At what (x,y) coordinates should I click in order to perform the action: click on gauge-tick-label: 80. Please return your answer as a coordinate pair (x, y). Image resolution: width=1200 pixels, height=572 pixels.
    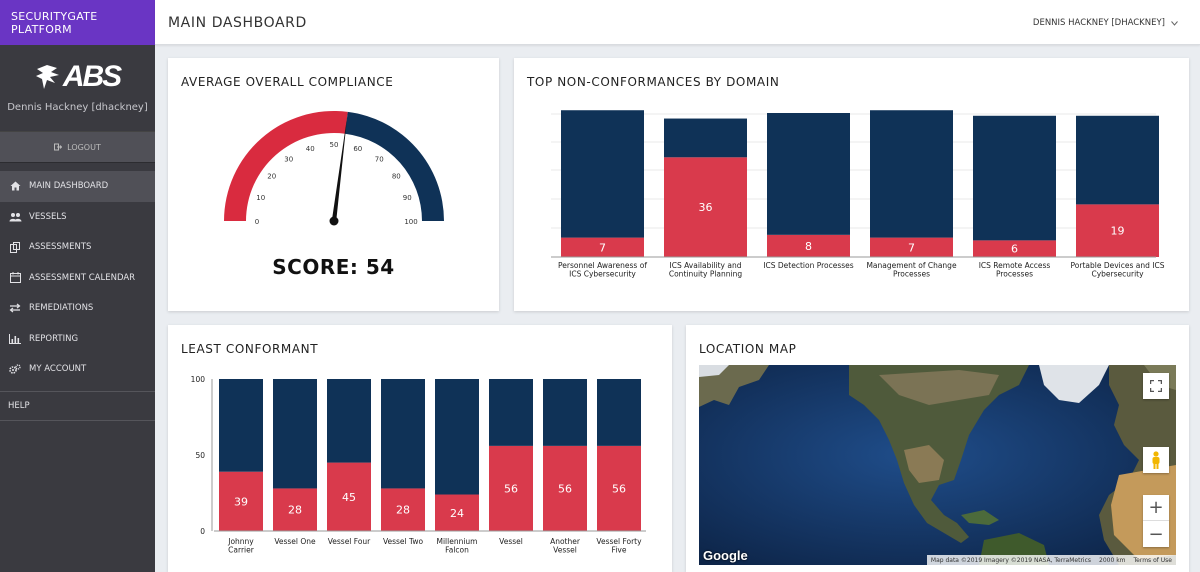
    Looking at the image, I should click on (396, 177).